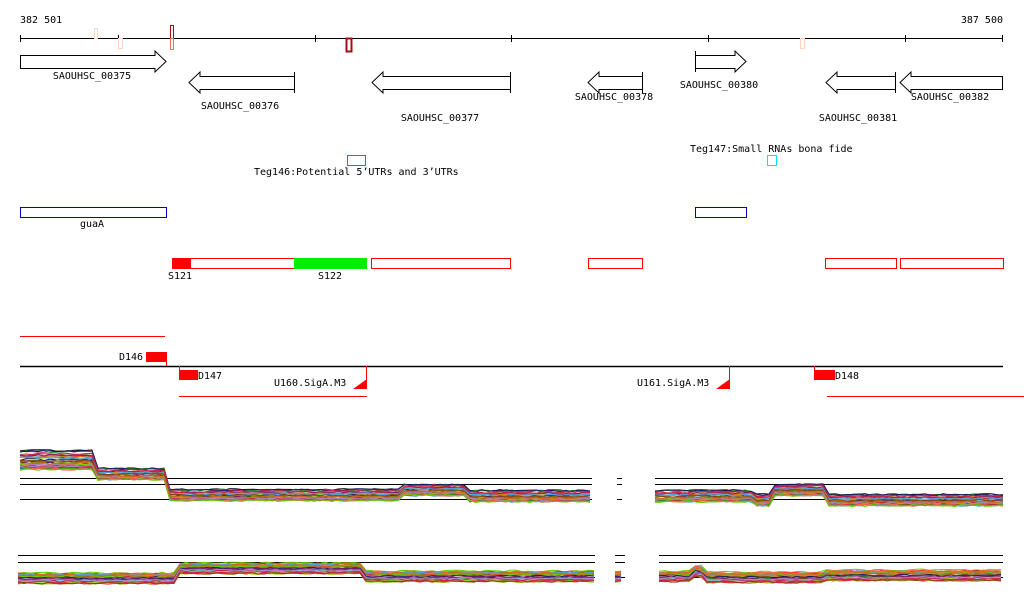 This screenshot has width=1024, height=611. What do you see at coordinates (188, 375) in the screenshot?
I see `d147-box` at bounding box center [188, 375].